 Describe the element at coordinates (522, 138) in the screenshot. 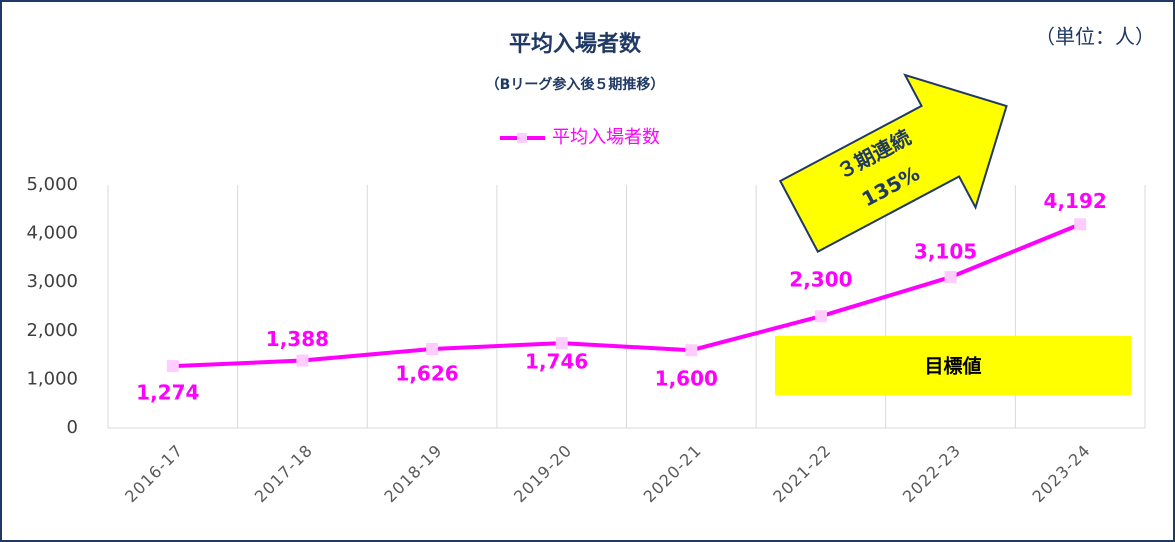

I see `legend-marker` at that location.